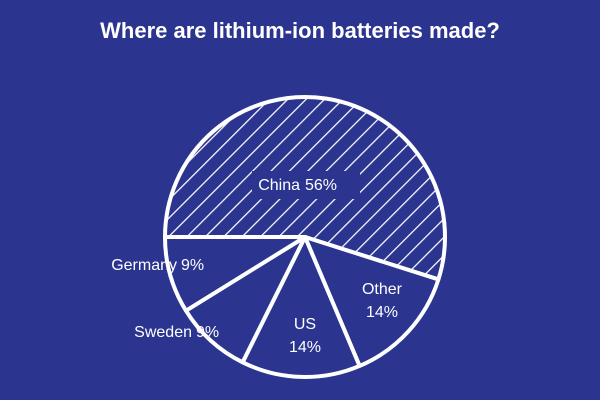  What do you see at coordinates (305, 324) in the screenshot?
I see `slice-label: US` at bounding box center [305, 324].